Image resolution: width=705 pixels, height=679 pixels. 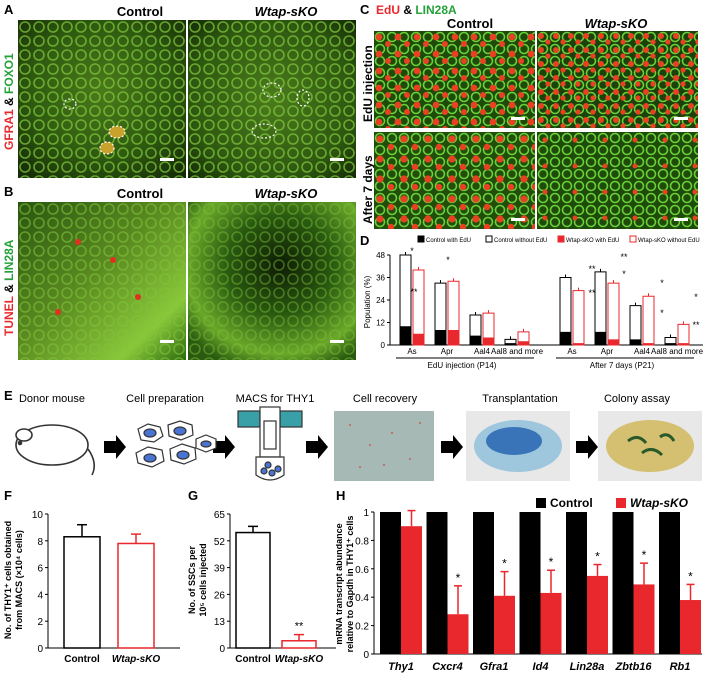 I want to click on workflow-step-macs: MACS for THY1, so click(x=275, y=399).